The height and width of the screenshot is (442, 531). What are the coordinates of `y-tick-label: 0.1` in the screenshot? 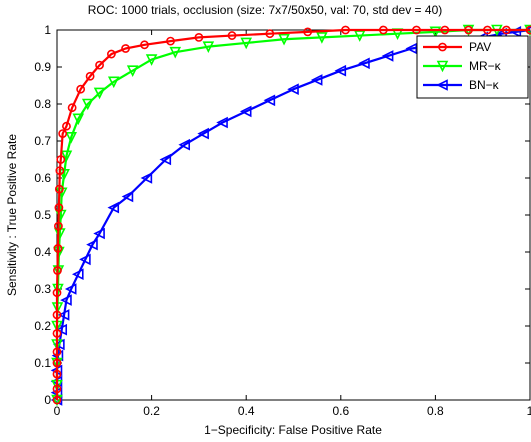 It's located at (42, 363).